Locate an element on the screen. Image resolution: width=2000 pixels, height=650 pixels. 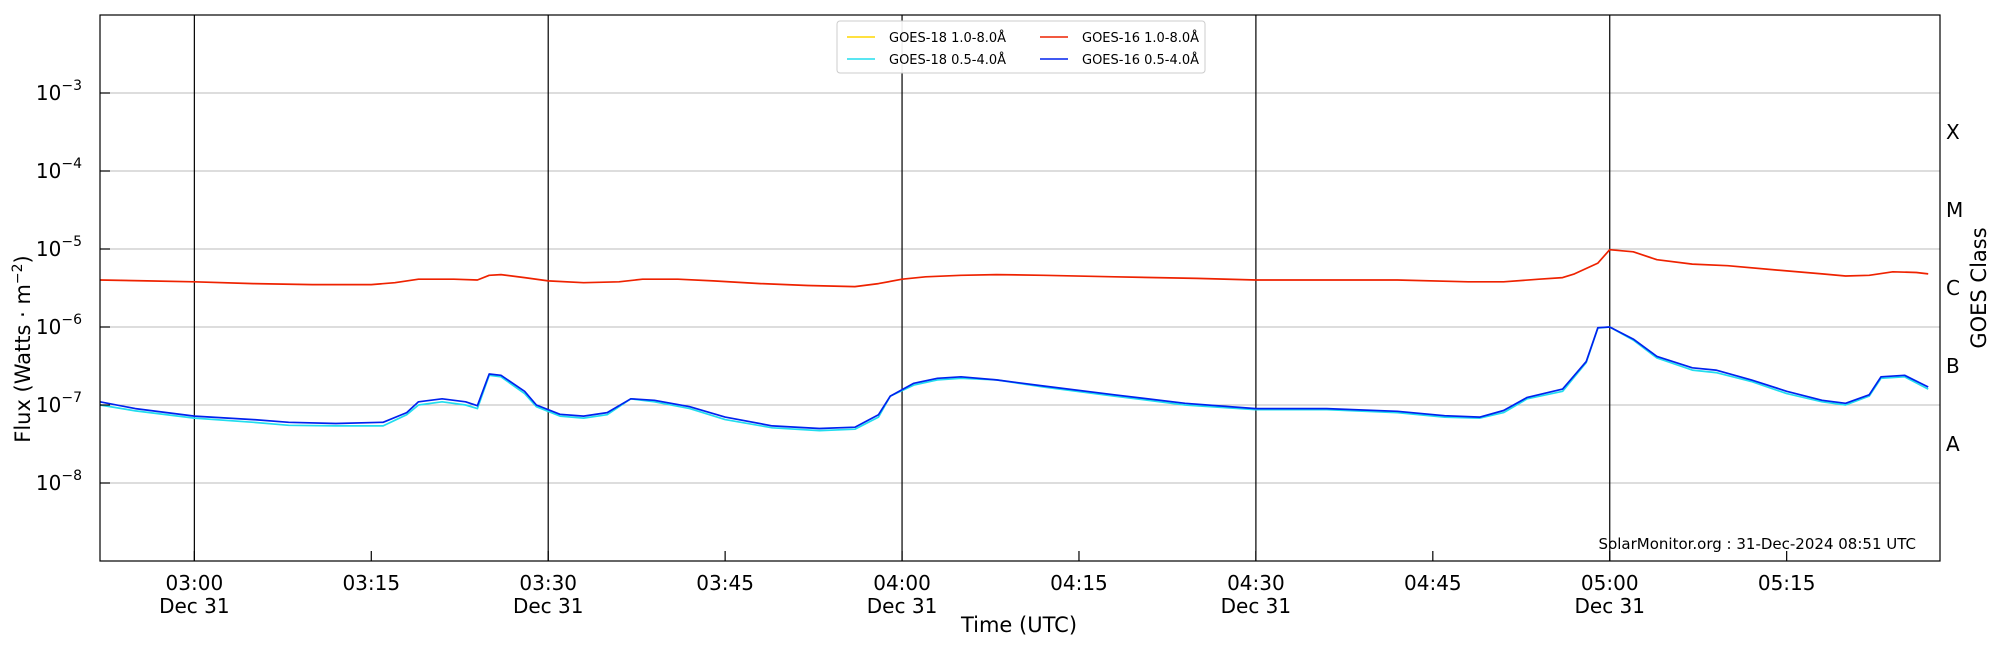
goes-class-axis-title: GOES Class is located at coordinates (1979, 287).